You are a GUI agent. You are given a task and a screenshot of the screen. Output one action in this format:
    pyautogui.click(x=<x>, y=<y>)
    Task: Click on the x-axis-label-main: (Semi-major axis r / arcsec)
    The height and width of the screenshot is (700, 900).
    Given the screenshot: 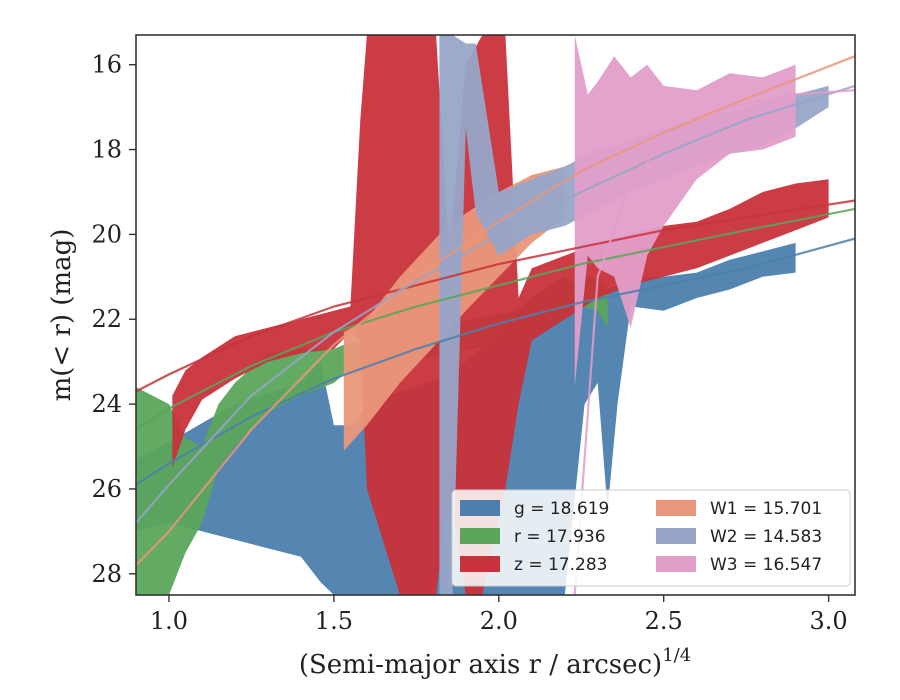 What is the action you would take?
    pyautogui.click(x=480, y=665)
    